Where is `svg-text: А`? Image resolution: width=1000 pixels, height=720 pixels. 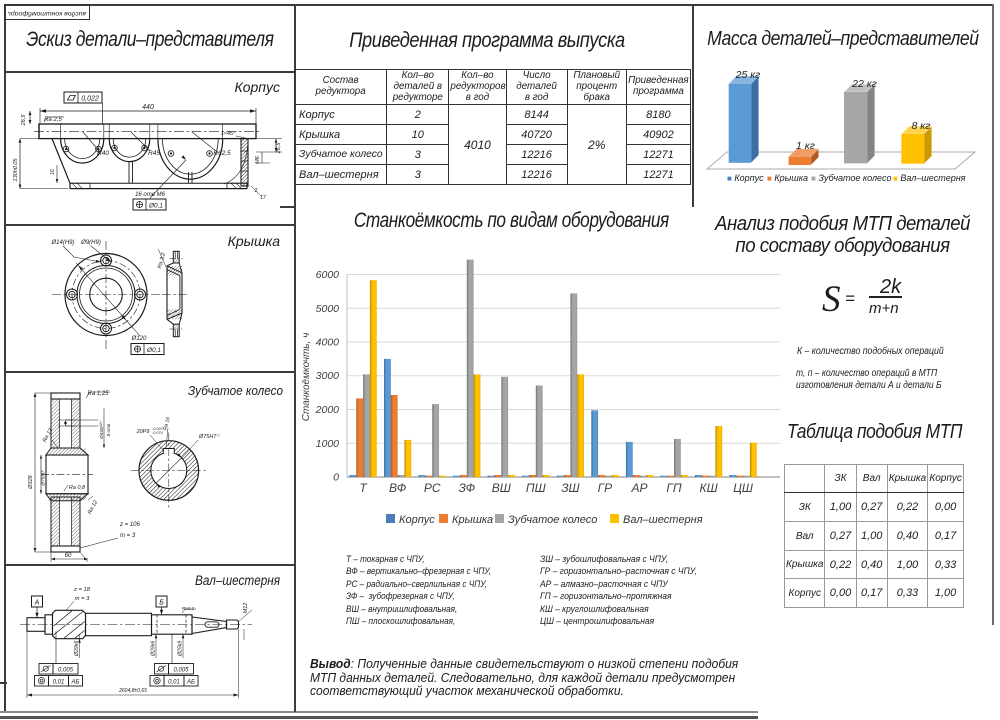 svg-text: А is located at coordinates (37, 603).